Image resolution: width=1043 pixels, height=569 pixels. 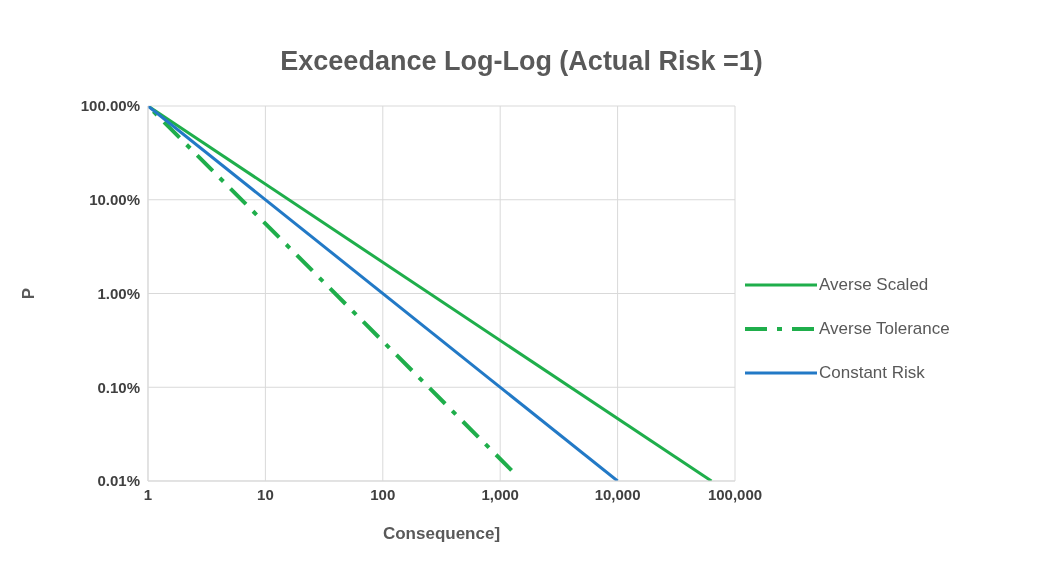 What do you see at coordinates (521, 61) in the screenshot?
I see `chart-title: Exceedance Log-Log (Actual Risk =1)` at bounding box center [521, 61].